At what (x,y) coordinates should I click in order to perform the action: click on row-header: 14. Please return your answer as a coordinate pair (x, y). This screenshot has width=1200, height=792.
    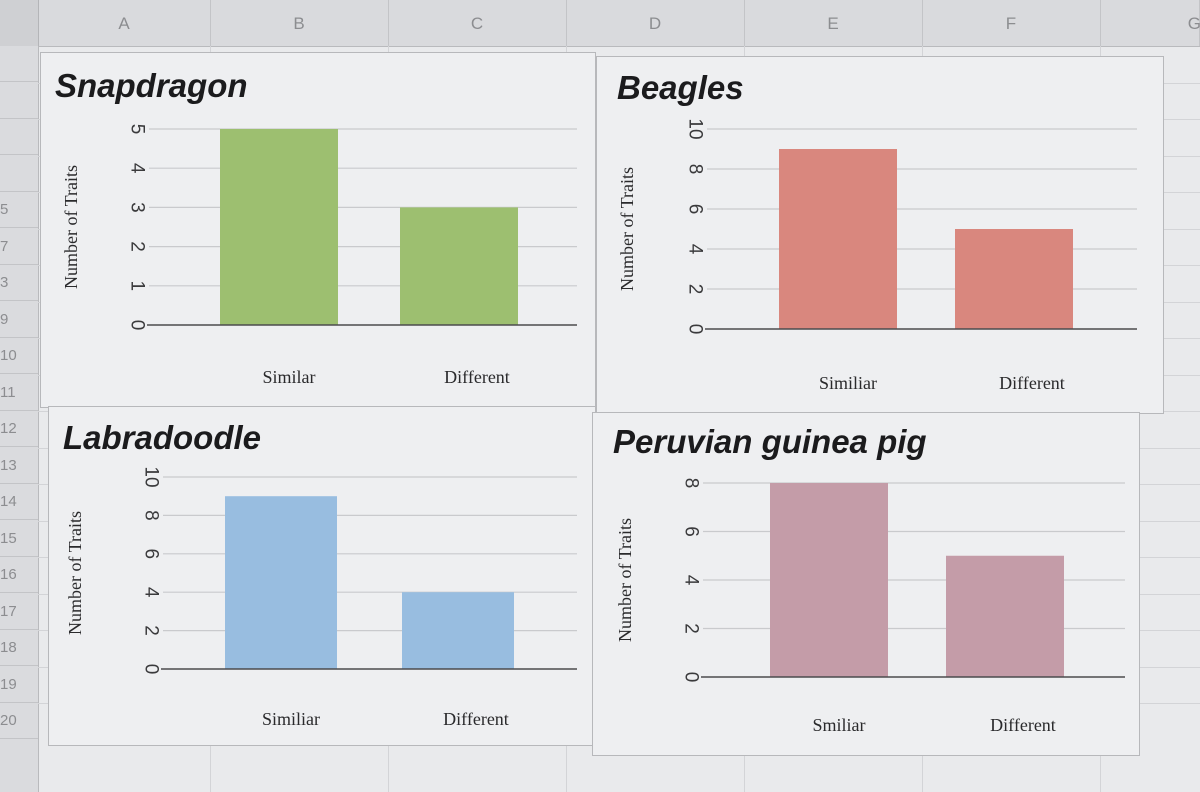
    Looking at the image, I should click on (19, 502).